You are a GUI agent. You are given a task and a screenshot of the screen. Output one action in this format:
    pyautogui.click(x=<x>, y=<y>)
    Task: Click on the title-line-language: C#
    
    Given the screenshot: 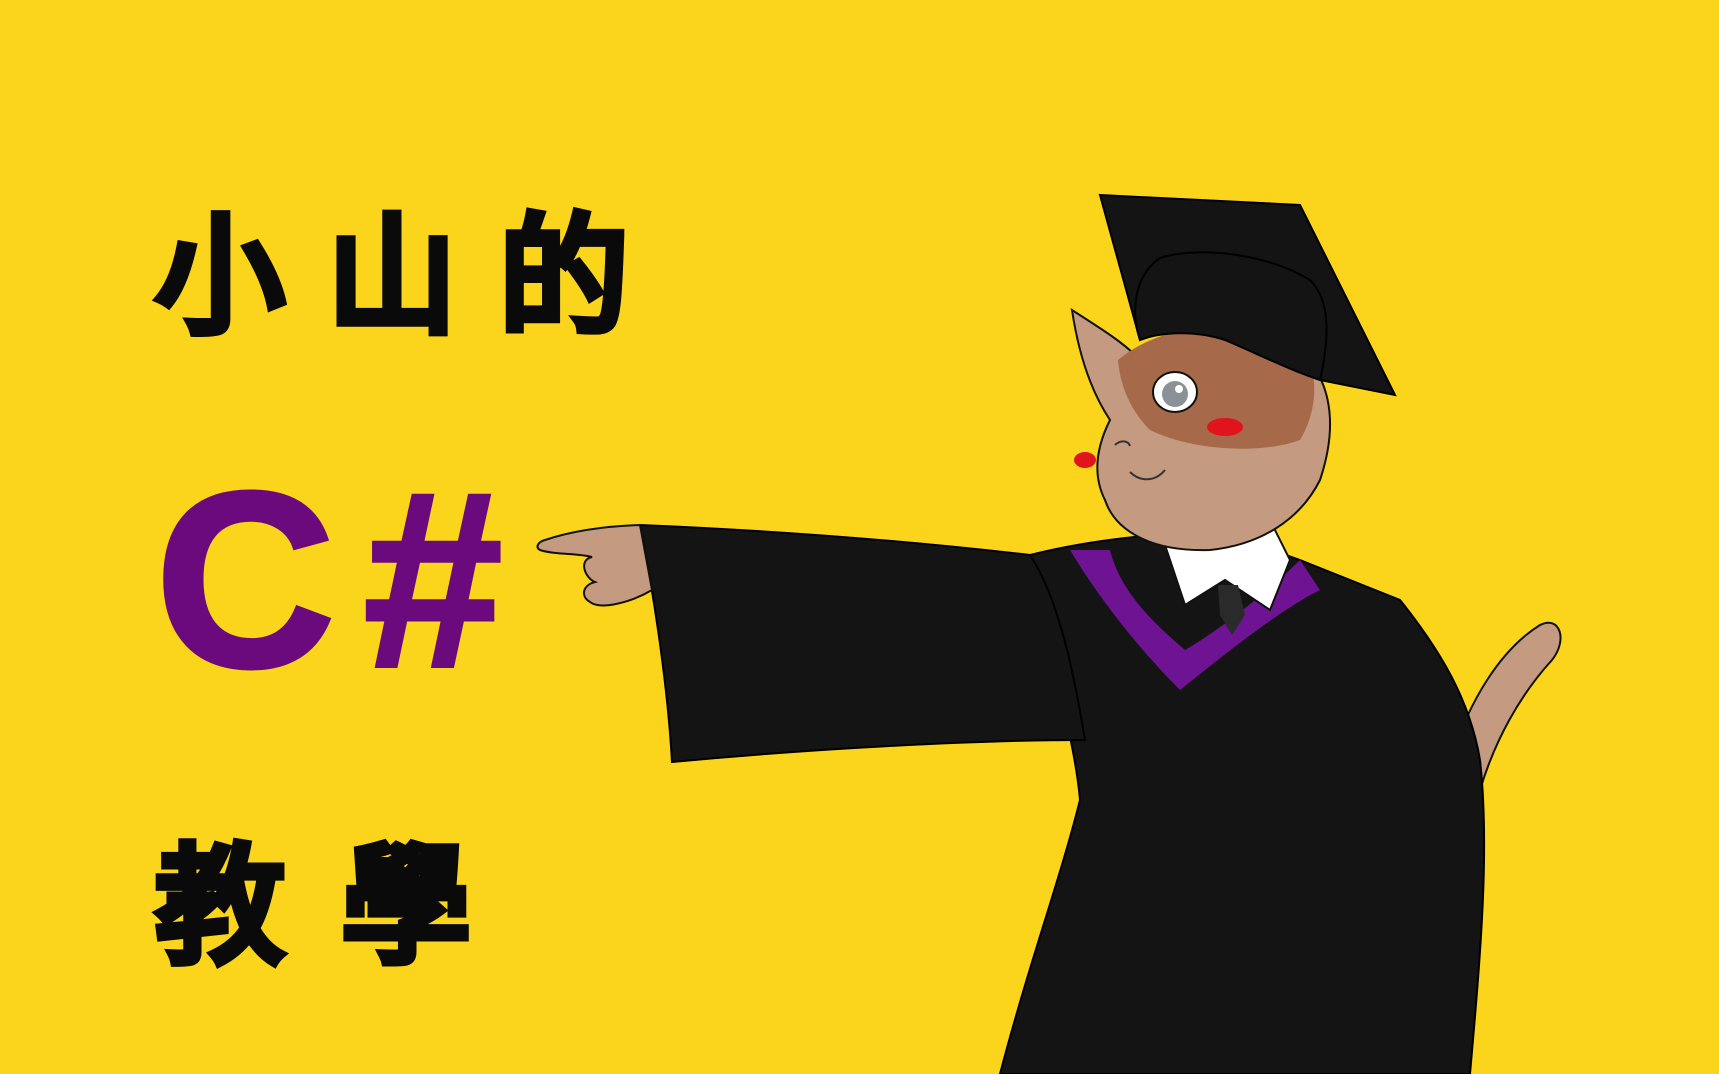 What is the action you would take?
    pyautogui.click(x=342, y=579)
    